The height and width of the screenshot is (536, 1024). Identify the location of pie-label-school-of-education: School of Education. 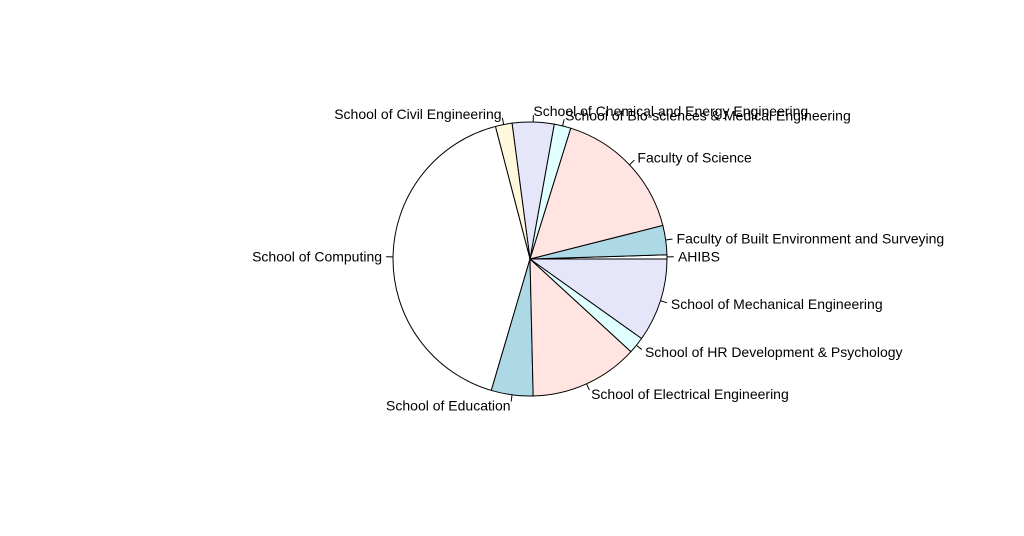
(448, 406).